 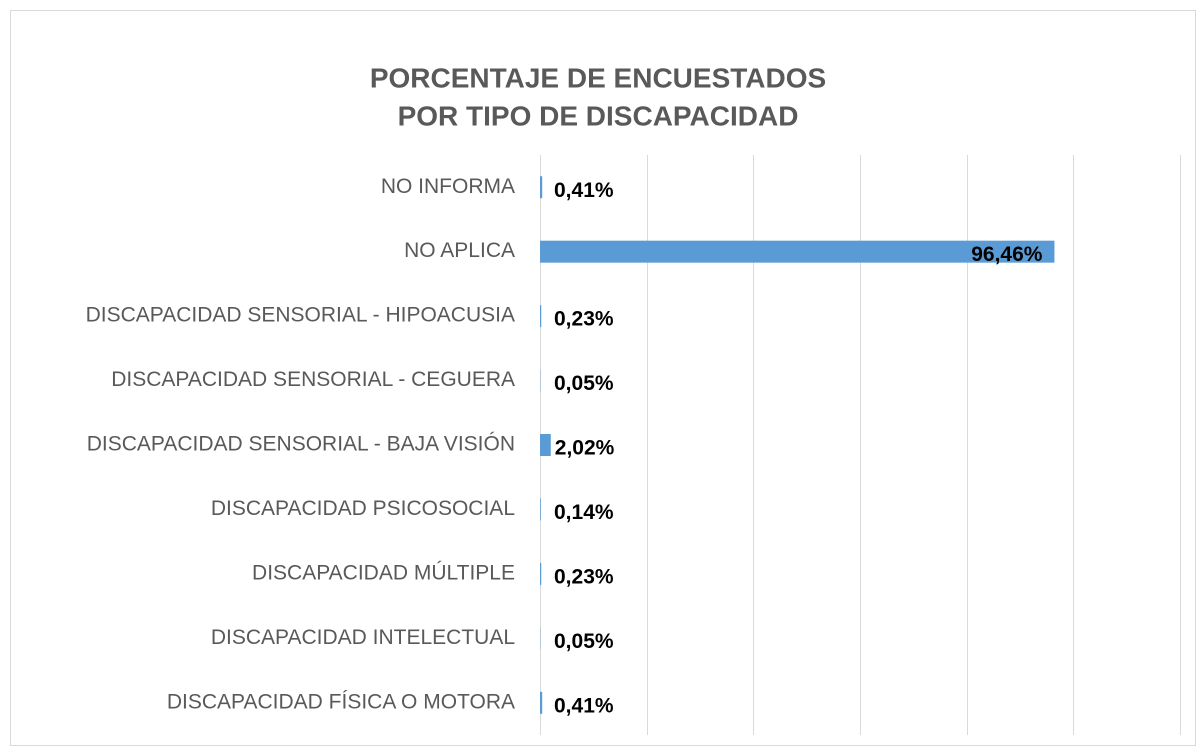 I want to click on chart-title: PORCENTAJE DE ENCUESTADOS, so click(x=598, y=77).